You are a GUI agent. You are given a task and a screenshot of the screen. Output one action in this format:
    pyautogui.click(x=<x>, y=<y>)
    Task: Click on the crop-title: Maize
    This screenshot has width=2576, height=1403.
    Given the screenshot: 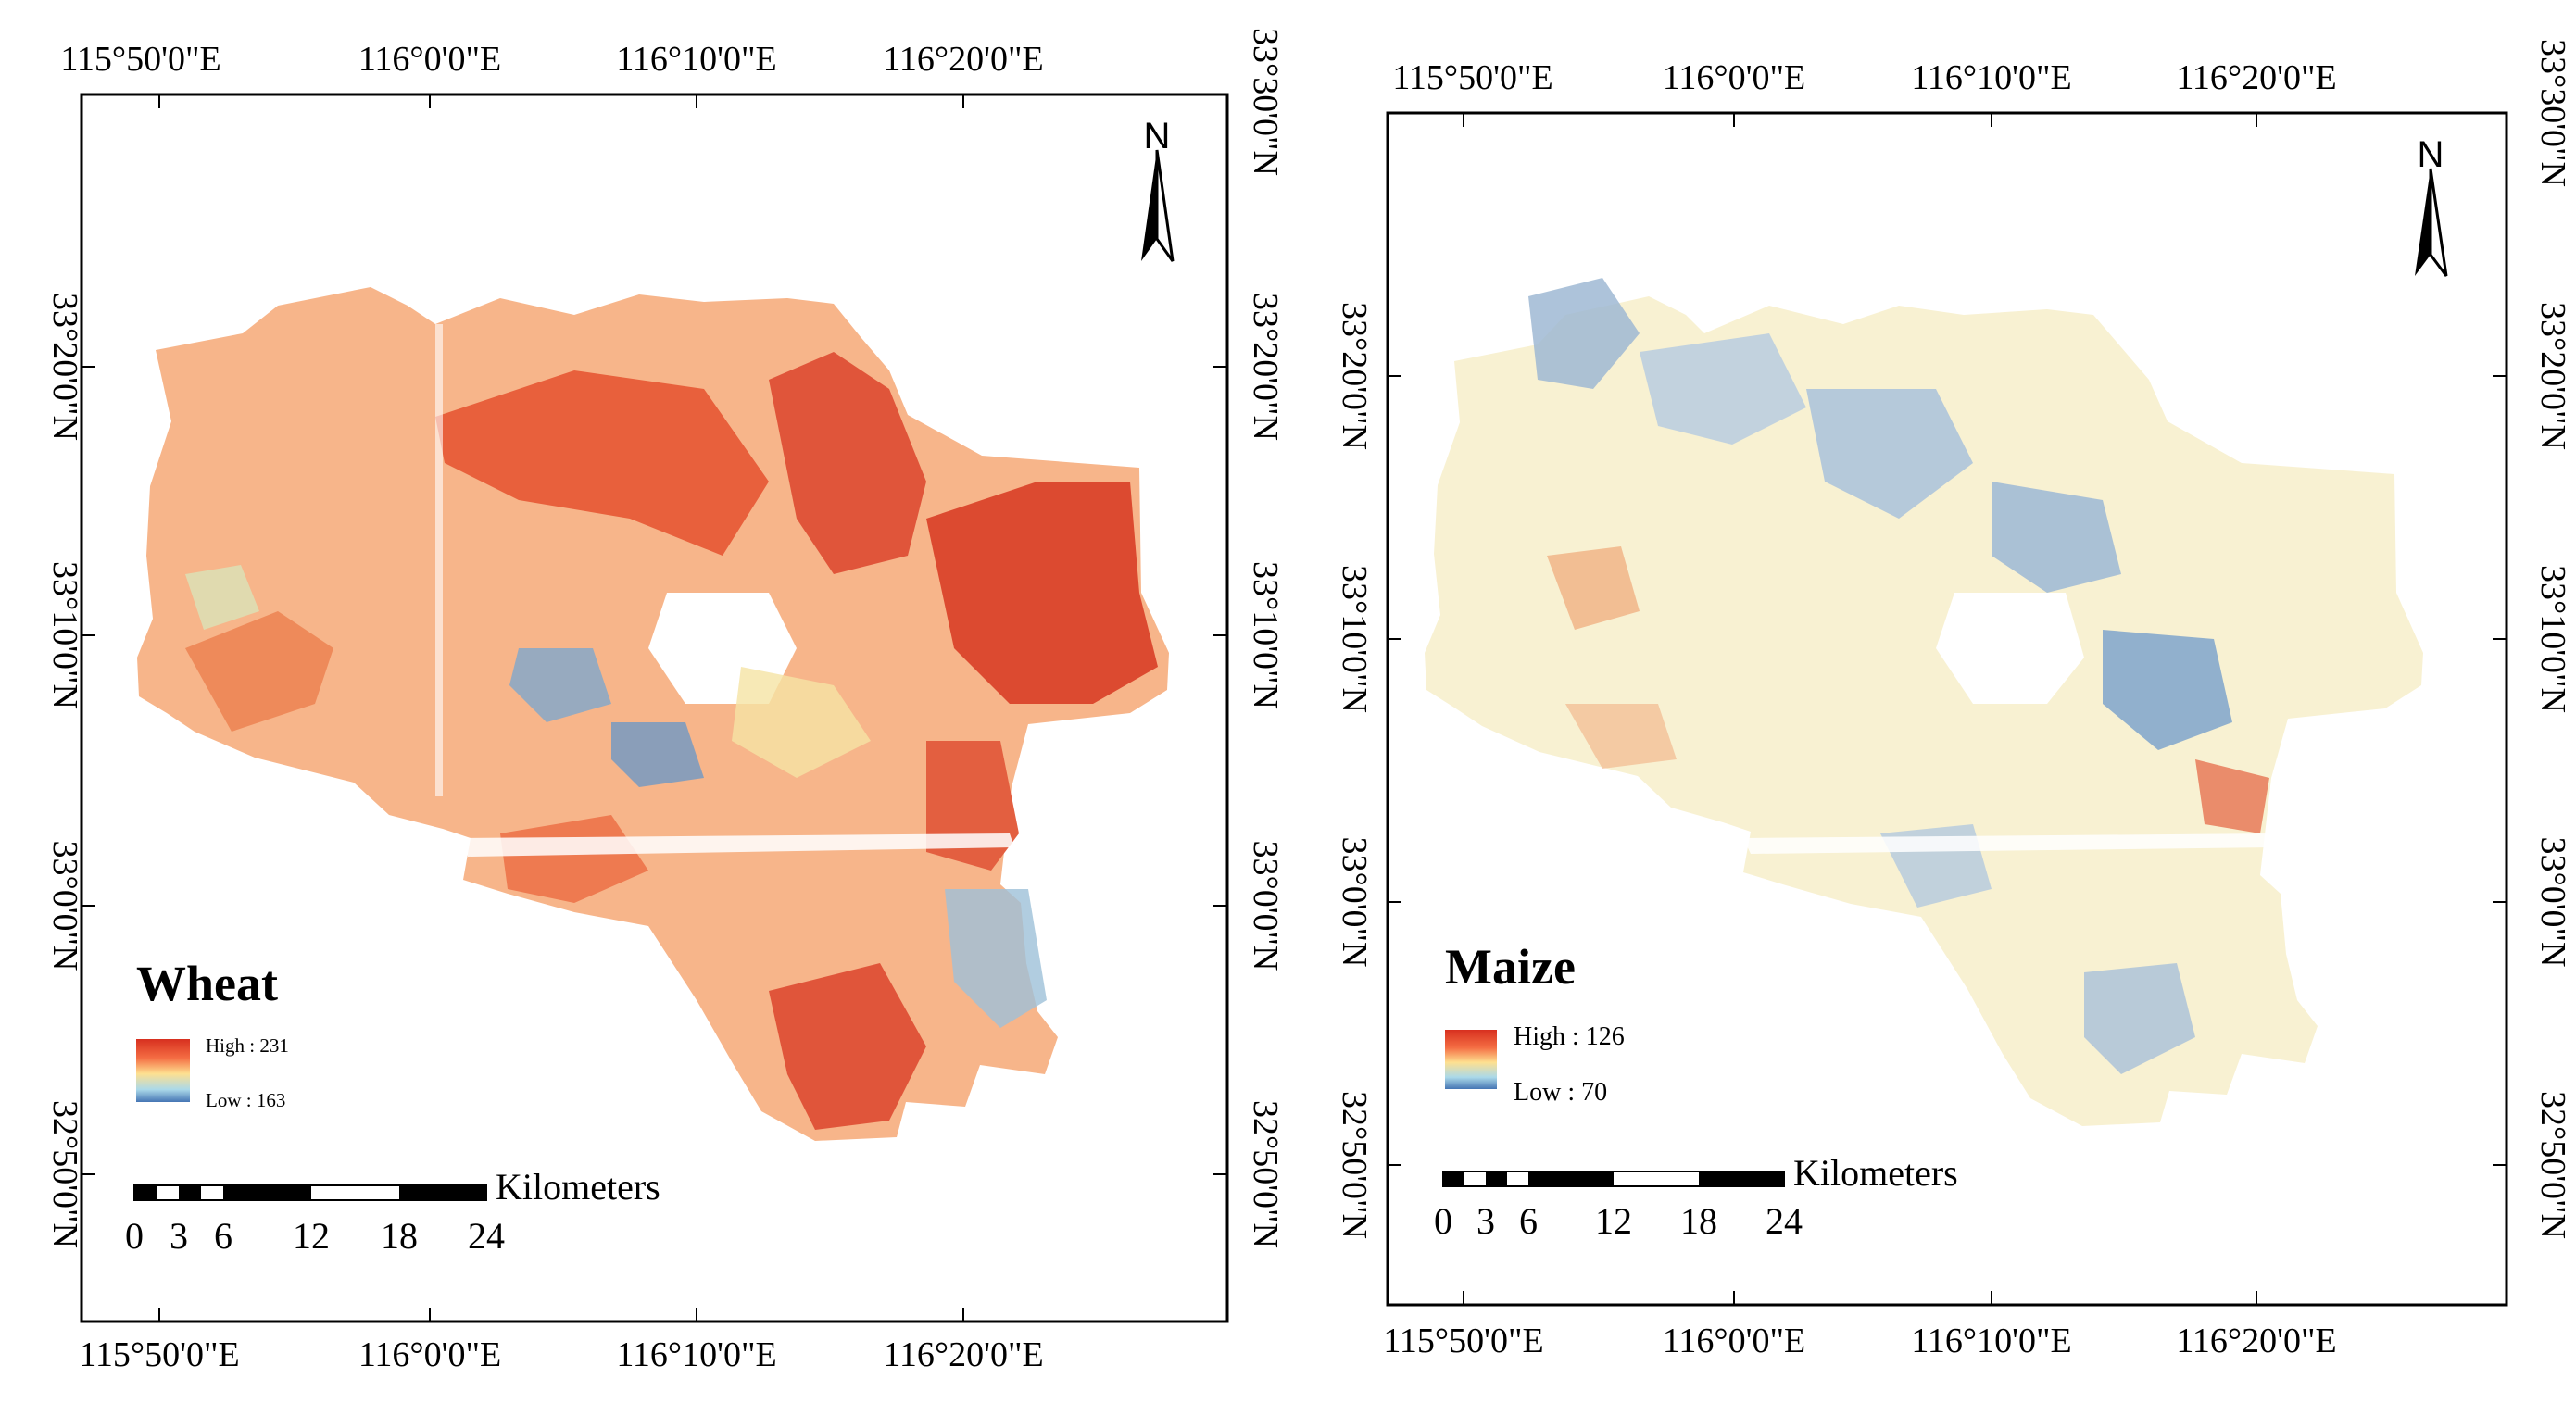 What is the action you would take?
    pyautogui.click(x=1510, y=967)
    